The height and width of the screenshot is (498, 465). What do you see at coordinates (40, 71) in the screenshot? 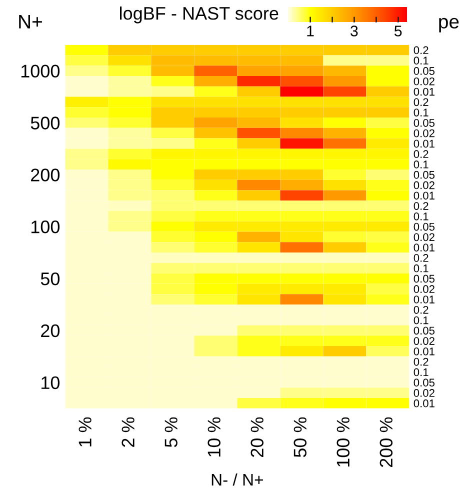
I see `y-tick-label: 1000` at bounding box center [40, 71].